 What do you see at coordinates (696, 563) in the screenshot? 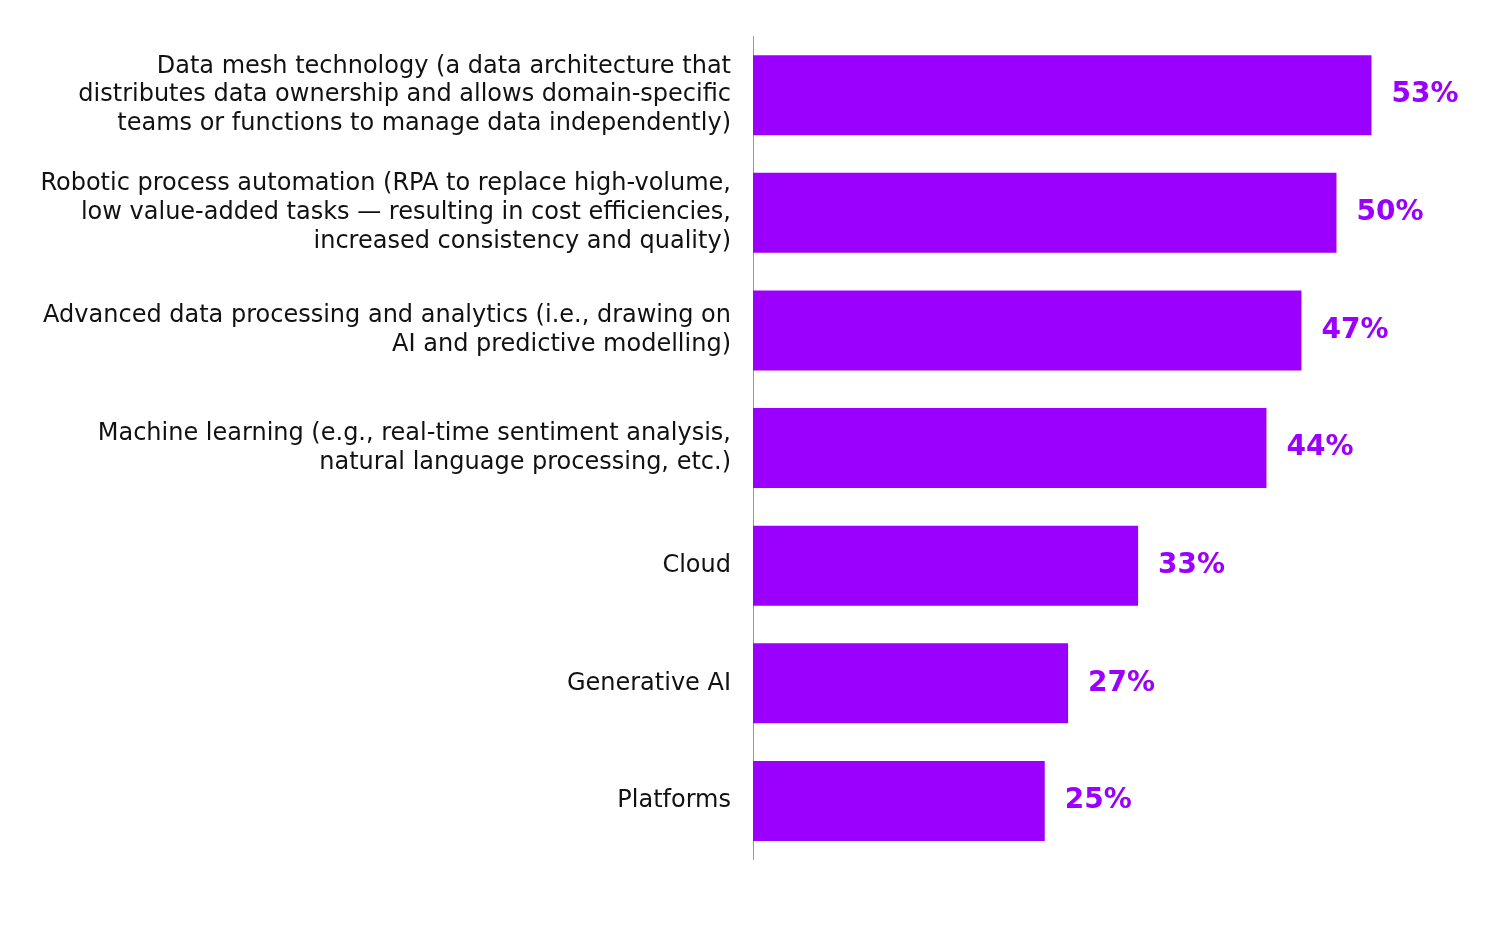
I see `y-tick-label: Cloud` at bounding box center [696, 563].